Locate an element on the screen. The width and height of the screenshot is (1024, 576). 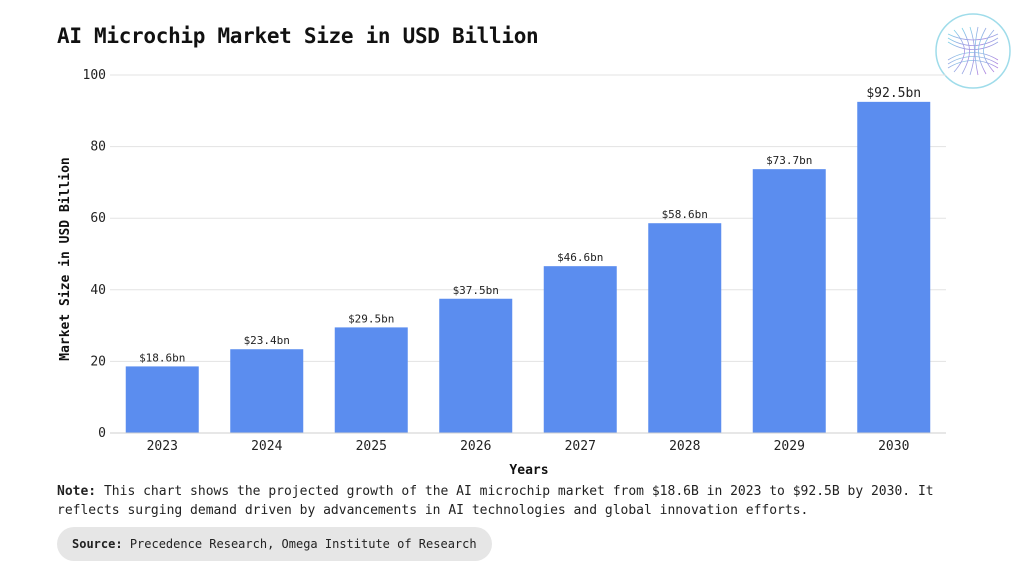
y-tick-label: 60 is located at coordinates (98, 218).